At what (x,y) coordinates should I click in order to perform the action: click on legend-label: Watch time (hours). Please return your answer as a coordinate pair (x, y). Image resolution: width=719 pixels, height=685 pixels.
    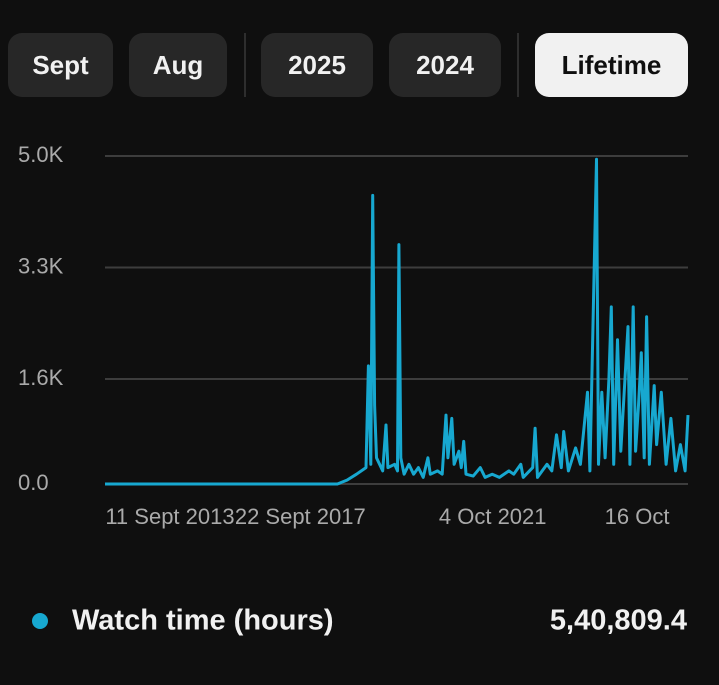
    Looking at the image, I should click on (203, 621).